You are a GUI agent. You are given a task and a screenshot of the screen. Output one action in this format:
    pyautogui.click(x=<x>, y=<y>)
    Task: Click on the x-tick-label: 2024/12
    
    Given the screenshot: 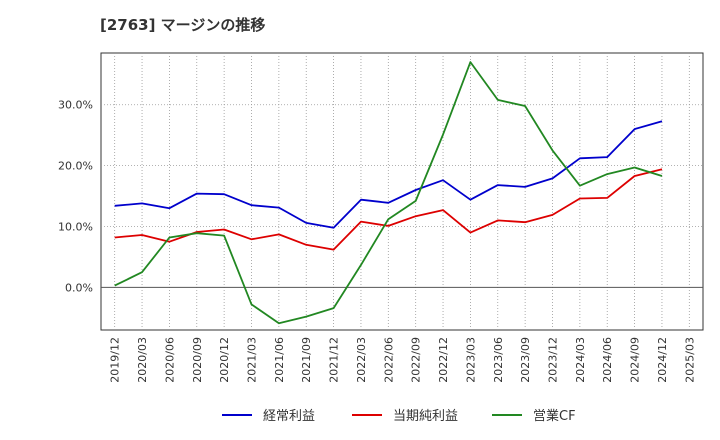 What is the action you would take?
    pyautogui.click(x=662, y=360)
    